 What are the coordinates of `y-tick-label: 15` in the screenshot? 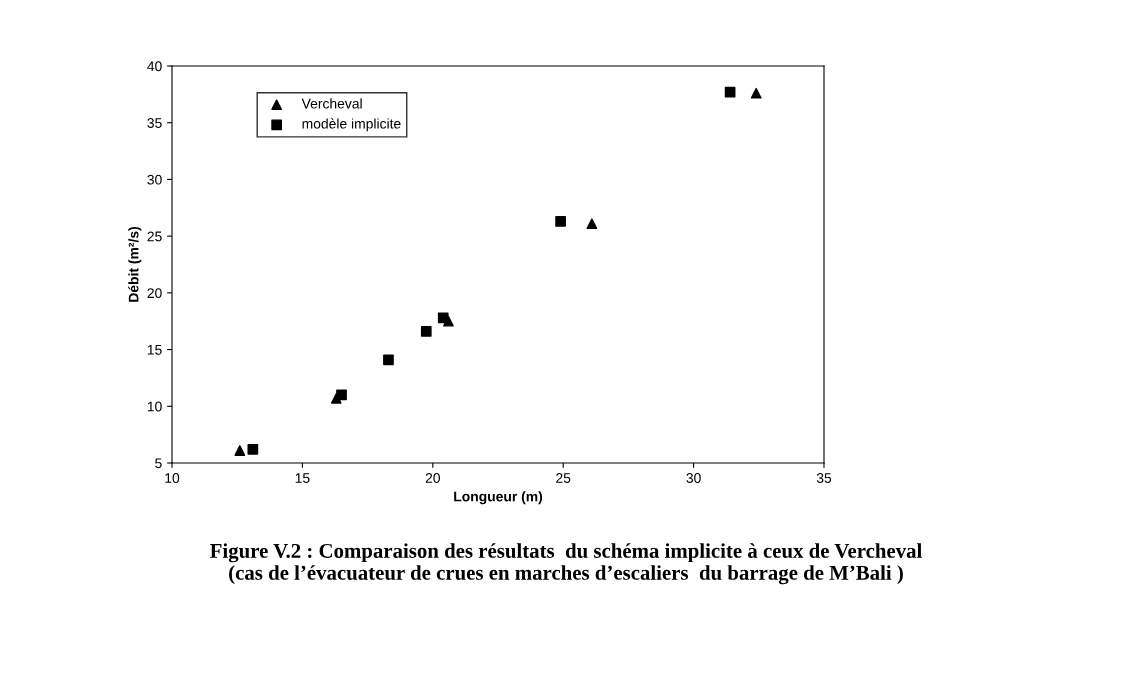 It's located at (154, 350).